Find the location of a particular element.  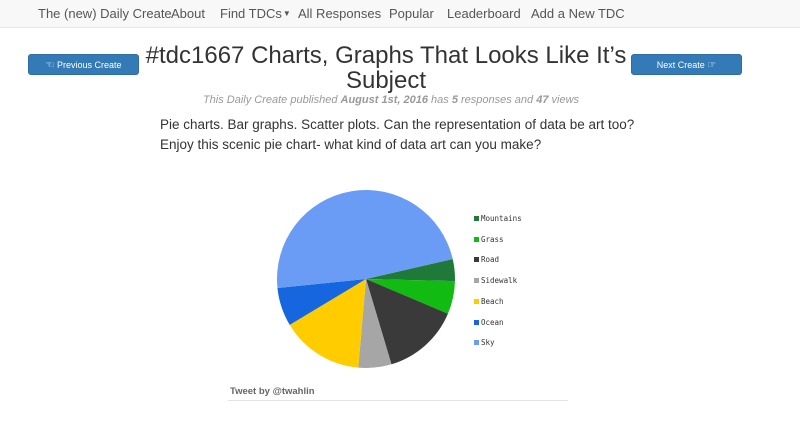

nav-find-tdcs-dropdown: Find TDCs▼ is located at coordinates (255, 13).